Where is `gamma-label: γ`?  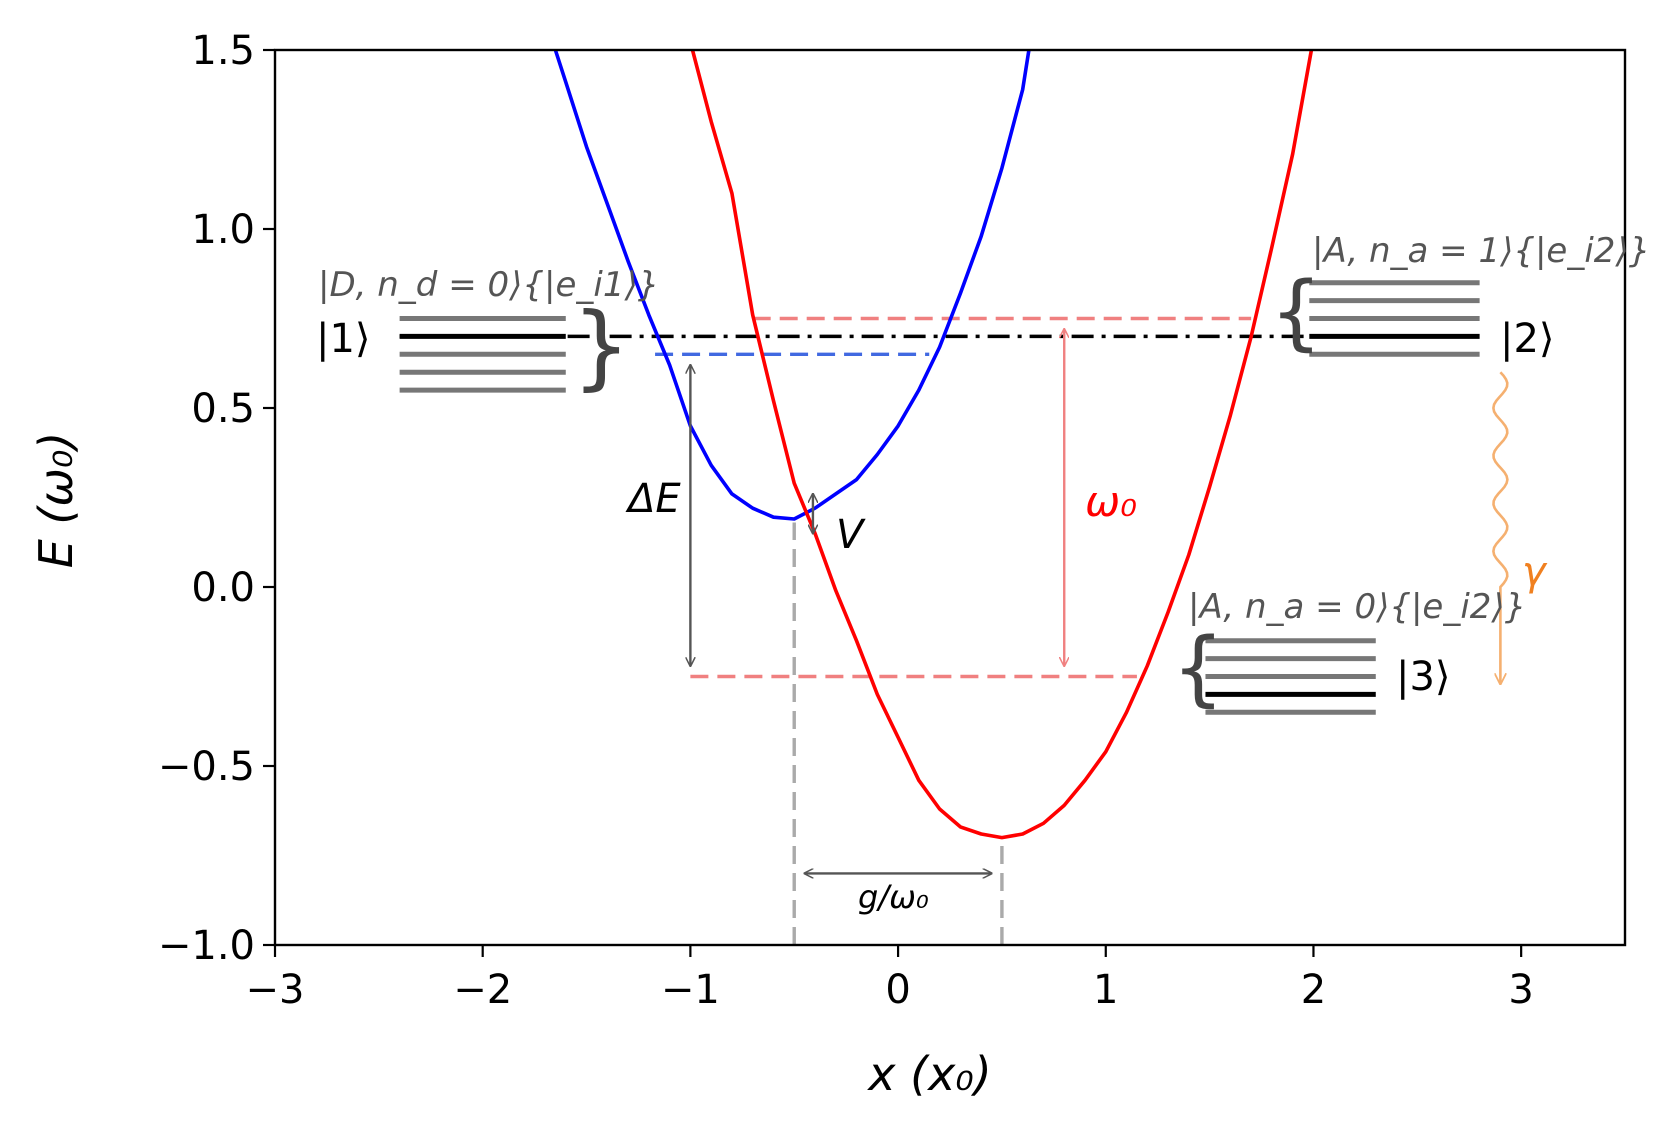
gamma-label: γ is located at coordinates (1535, 572).